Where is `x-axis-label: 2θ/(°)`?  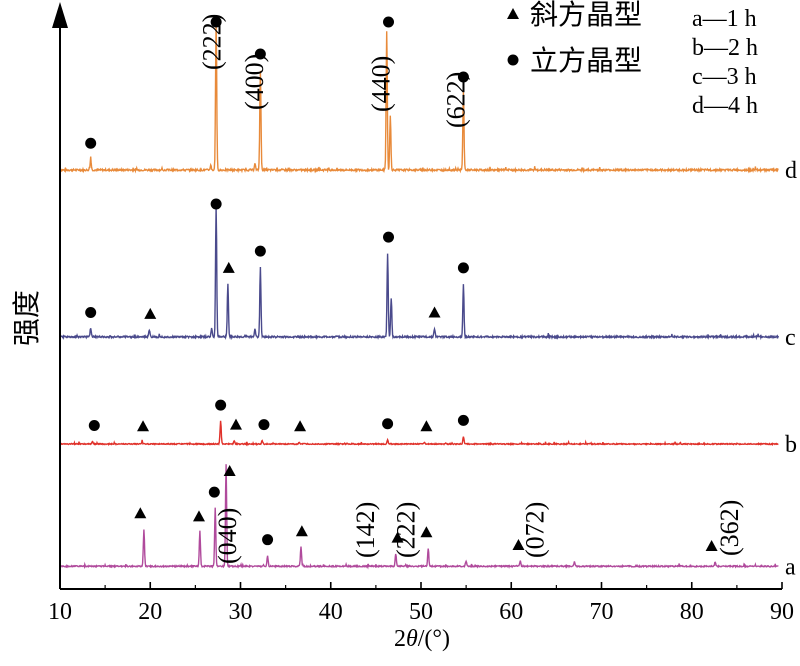
x-axis-label: 2θ/(°) is located at coordinates (422, 639).